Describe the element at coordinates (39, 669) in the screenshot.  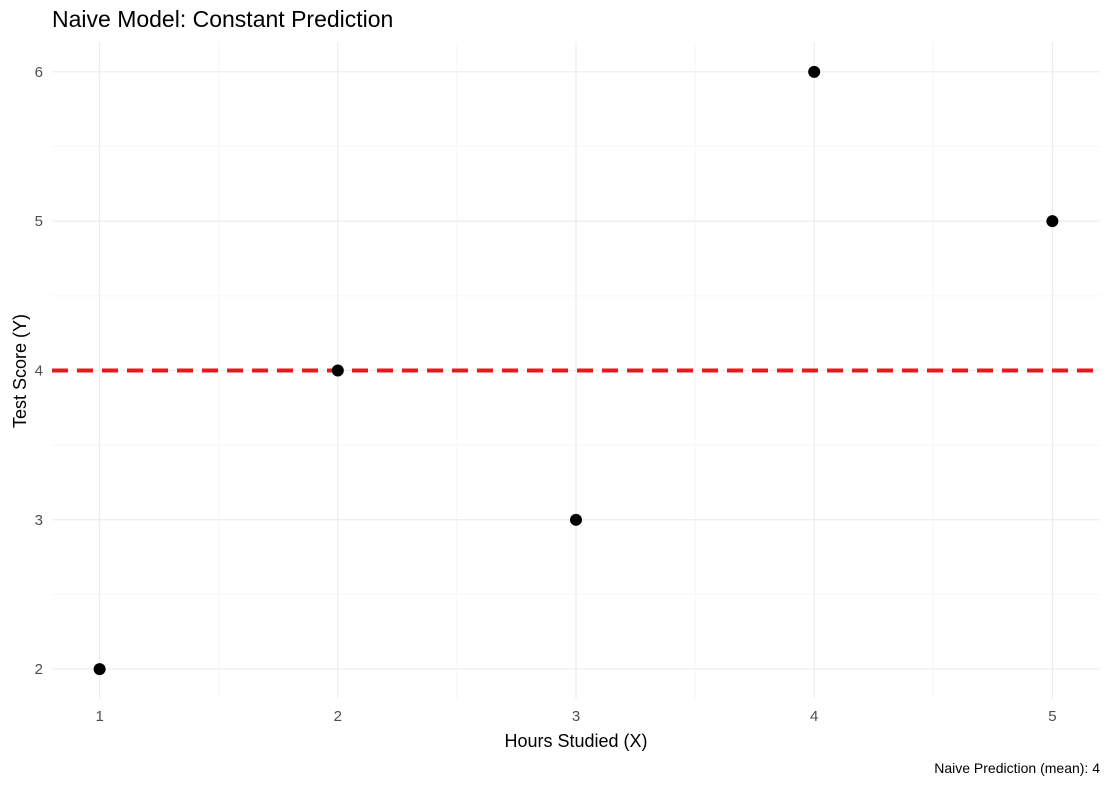
I see `y-tick-label: 2` at that location.